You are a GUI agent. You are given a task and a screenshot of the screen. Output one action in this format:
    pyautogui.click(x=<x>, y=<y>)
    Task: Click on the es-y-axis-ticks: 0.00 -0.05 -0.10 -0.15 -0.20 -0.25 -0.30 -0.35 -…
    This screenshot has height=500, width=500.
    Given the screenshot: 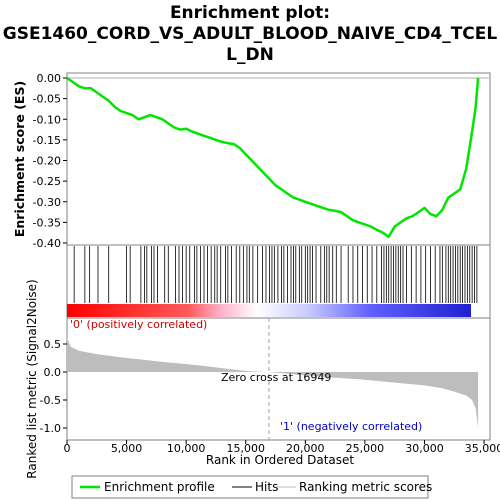 What is the action you would take?
    pyautogui.click(x=50, y=161)
    